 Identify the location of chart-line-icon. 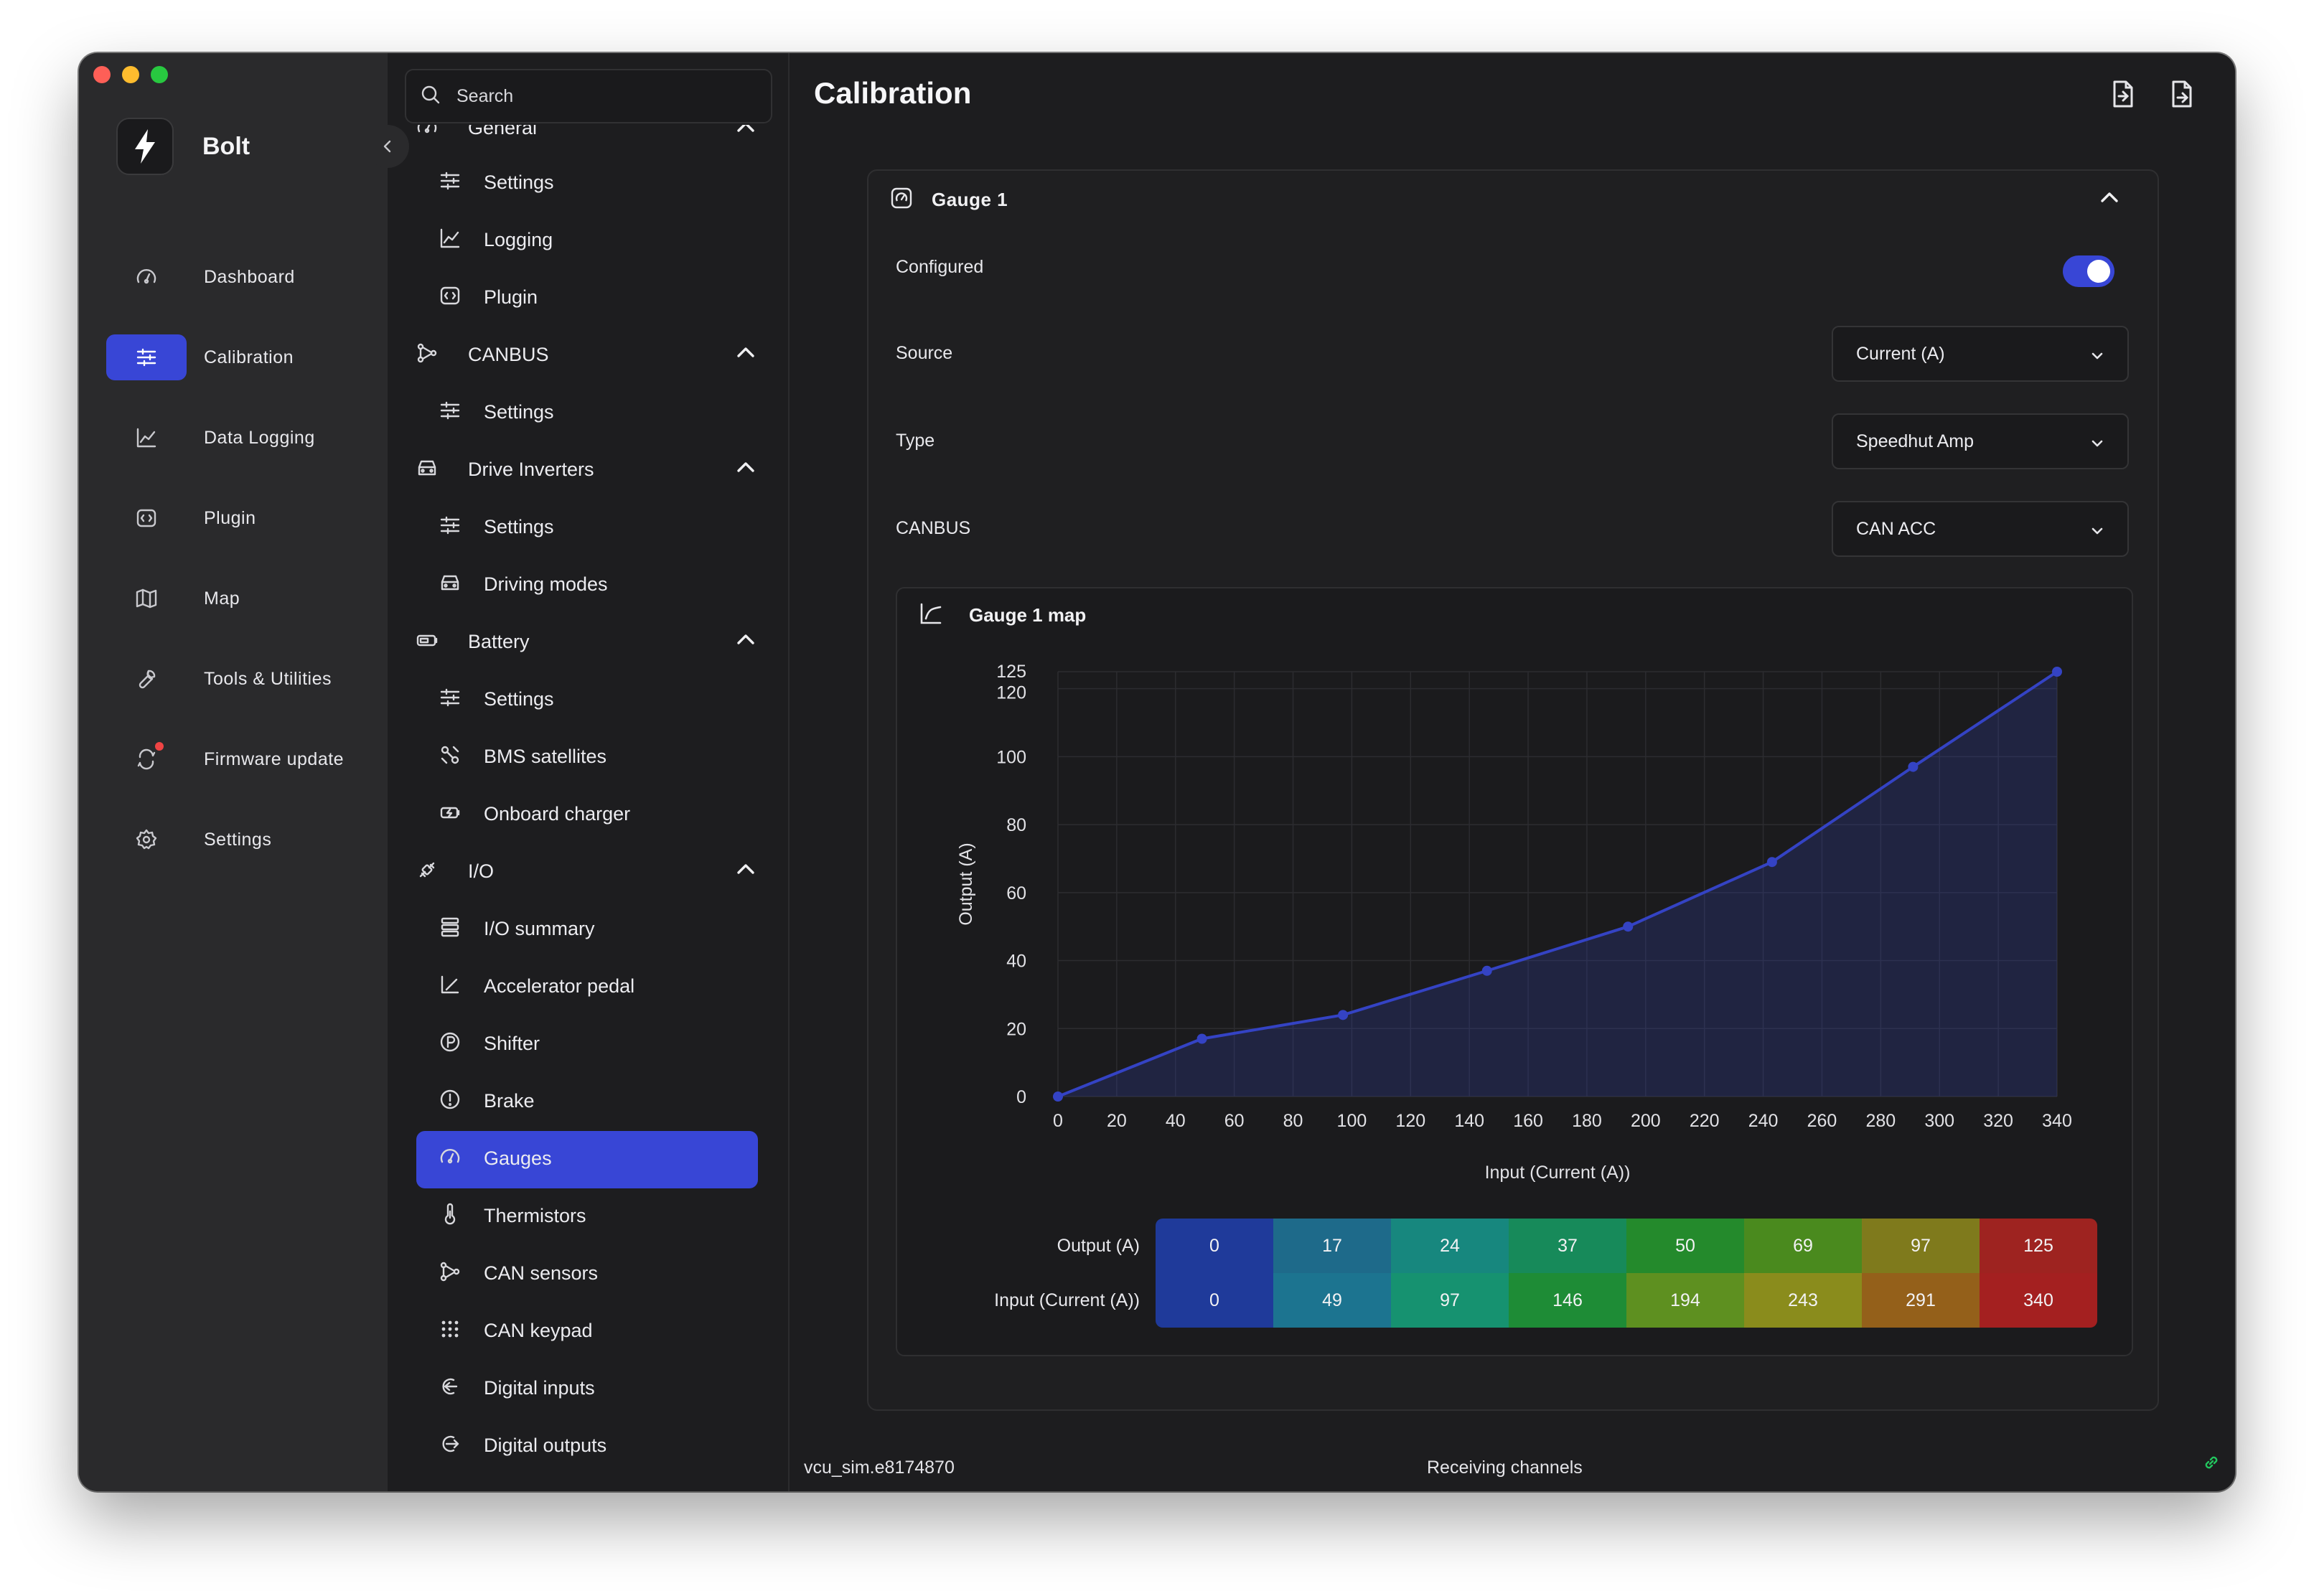
(931, 615).